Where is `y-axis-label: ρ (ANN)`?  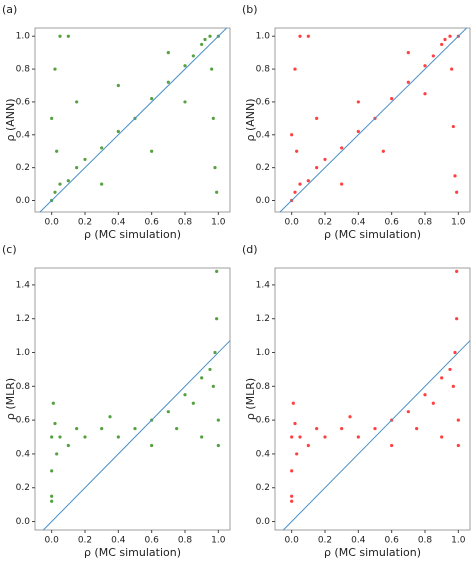
y-axis-label: ρ (ANN) is located at coordinates (250, 119).